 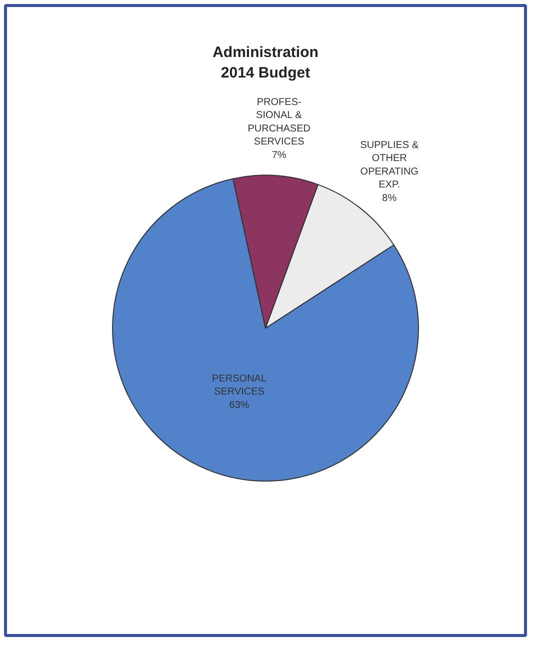 I want to click on data-label: 7%, so click(x=279, y=155).